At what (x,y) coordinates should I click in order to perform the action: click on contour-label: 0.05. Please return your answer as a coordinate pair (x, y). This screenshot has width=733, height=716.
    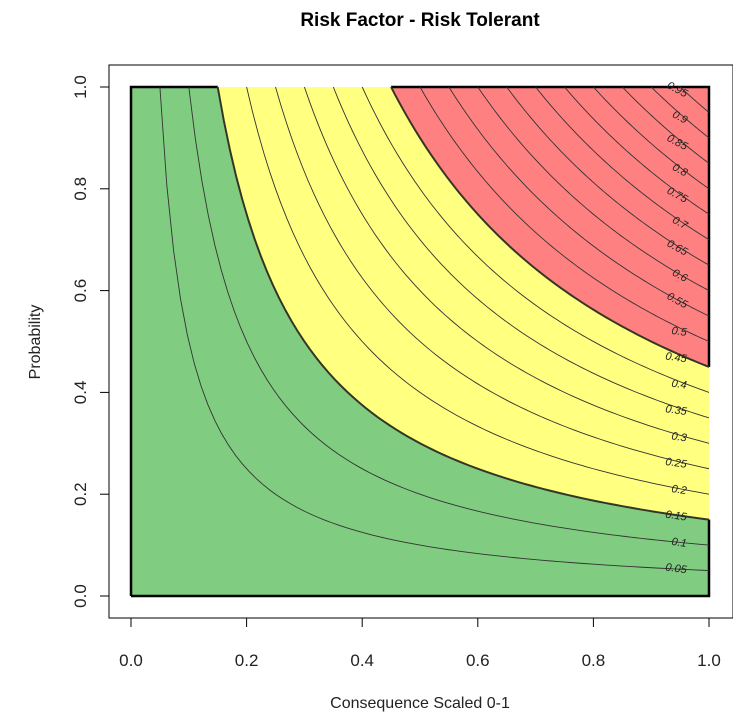
    Looking at the image, I should click on (677, 568).